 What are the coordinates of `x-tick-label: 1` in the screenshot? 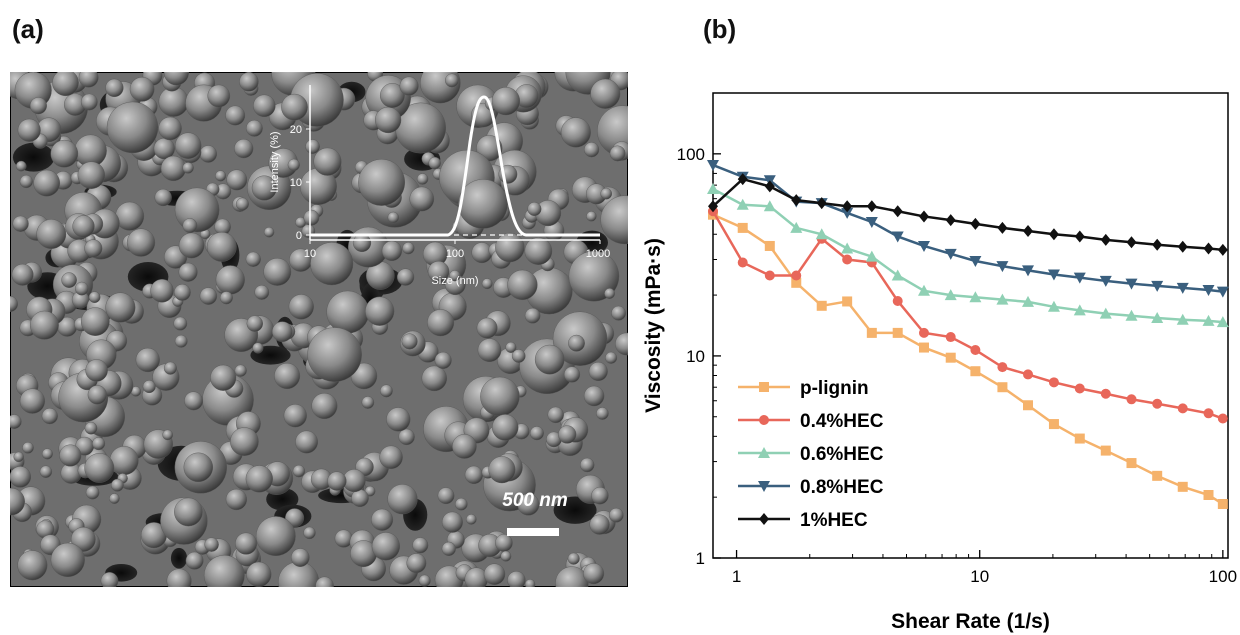 It's located at (736, 576).